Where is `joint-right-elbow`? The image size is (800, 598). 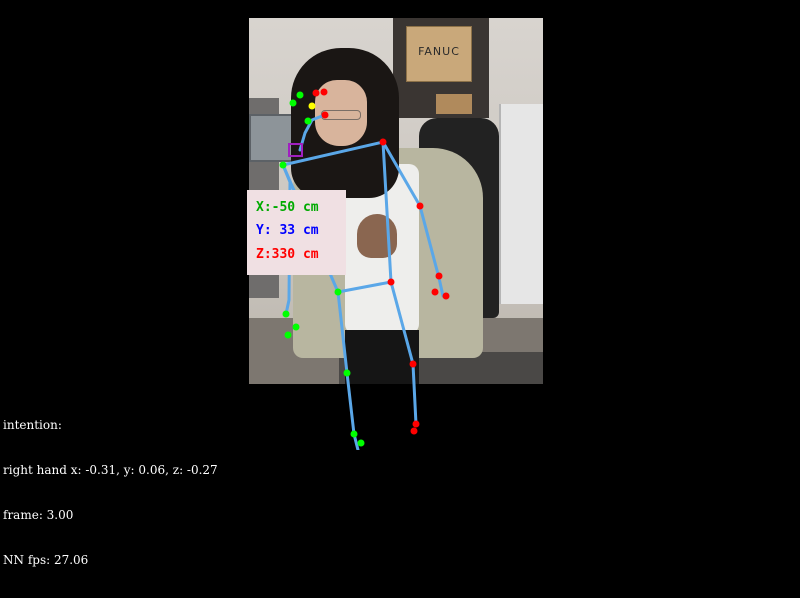
joint-right-elbow is located at coordinates (420, 206).